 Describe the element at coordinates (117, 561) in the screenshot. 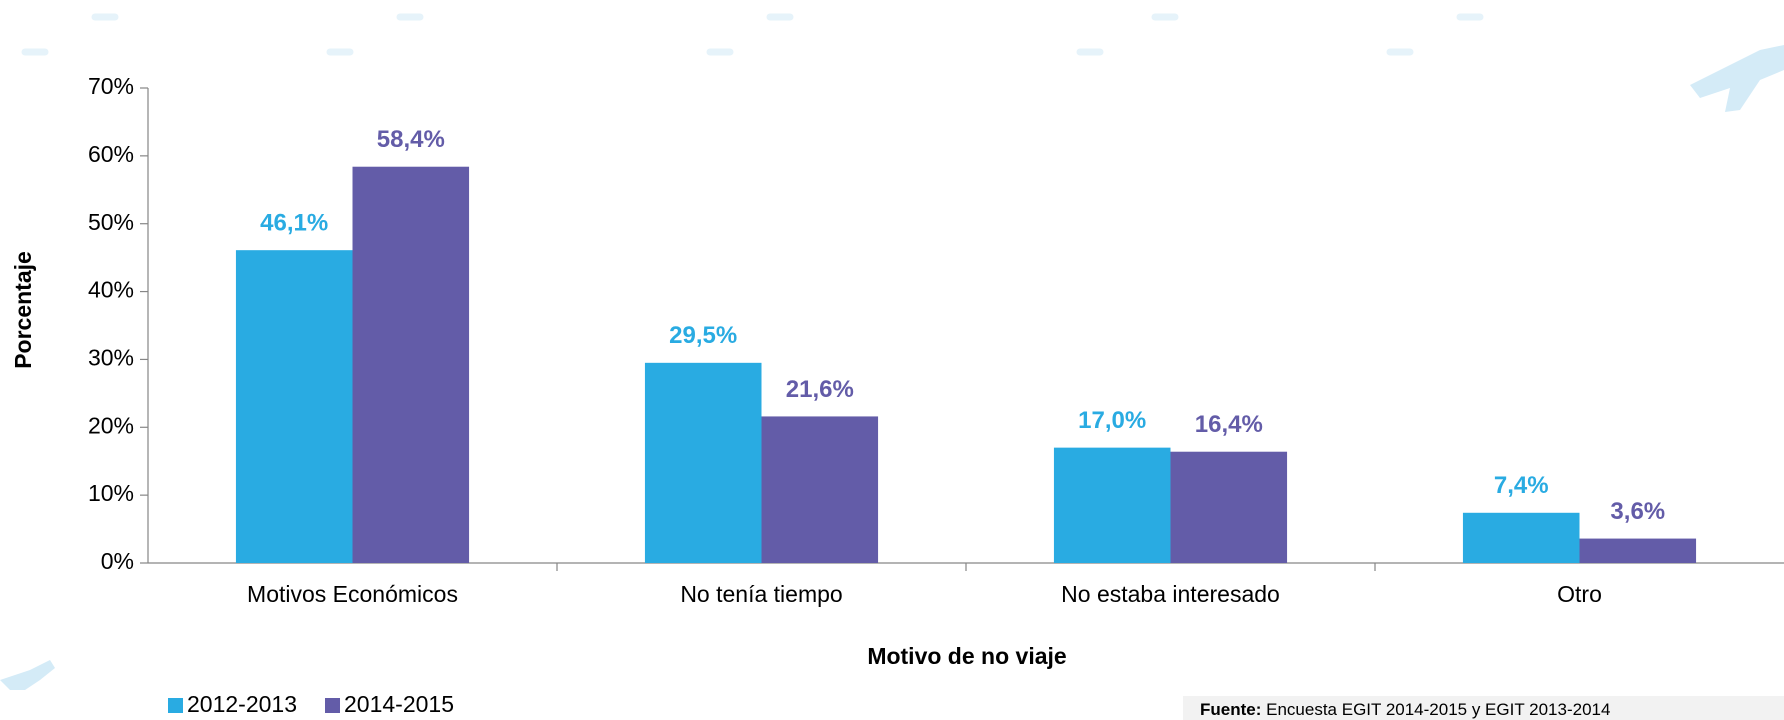

I see `y-tick-label: 0%` at that location.